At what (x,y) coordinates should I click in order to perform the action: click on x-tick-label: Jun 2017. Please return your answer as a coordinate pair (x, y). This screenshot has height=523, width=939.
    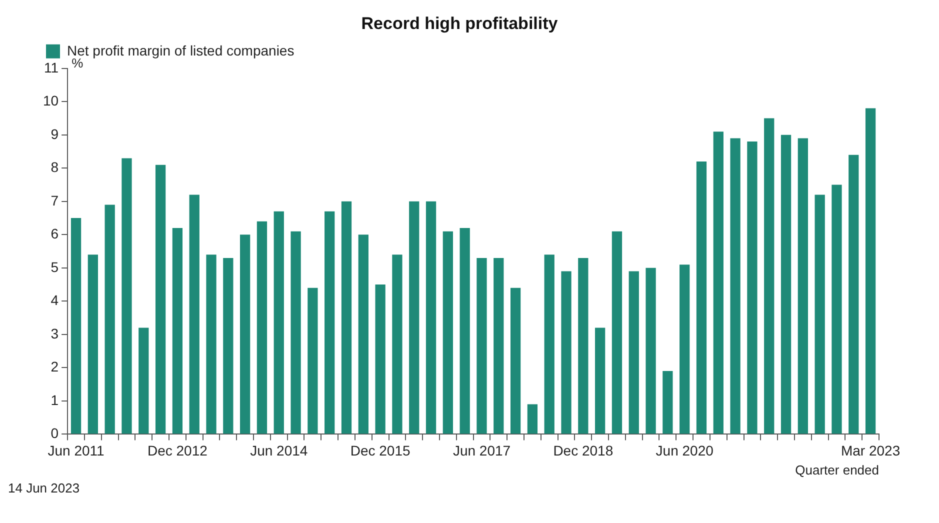
    Looking at the image, I should click on (481, 450).